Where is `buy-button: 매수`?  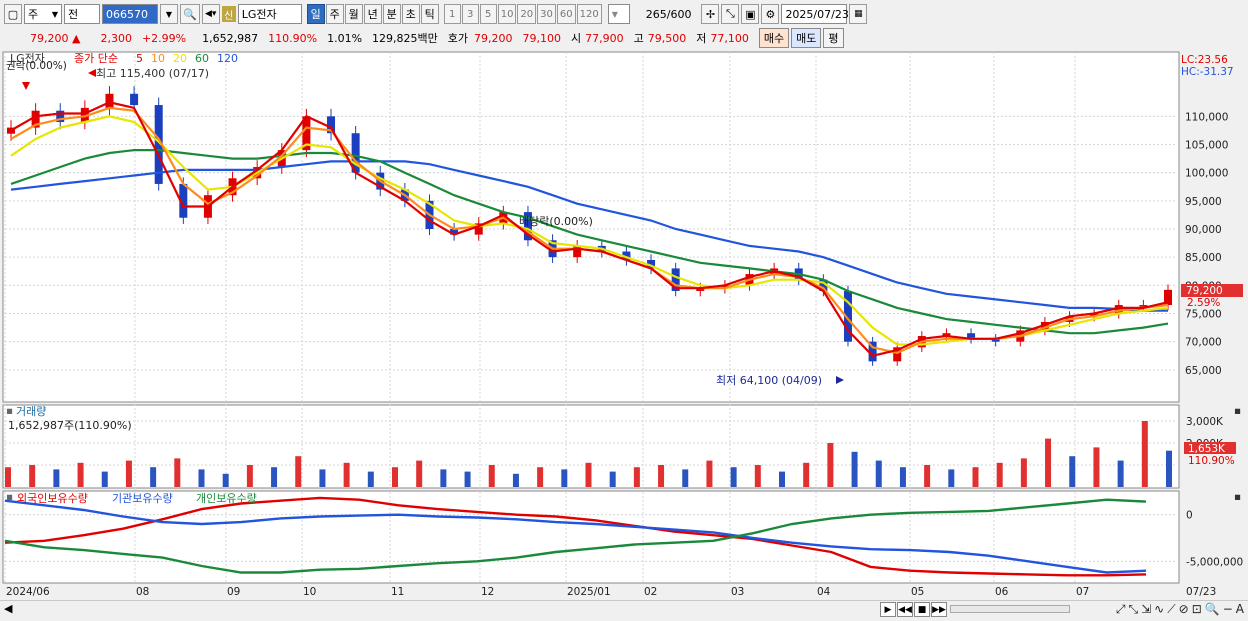
buy-button: 매수 is located at coordinates (774, 38).